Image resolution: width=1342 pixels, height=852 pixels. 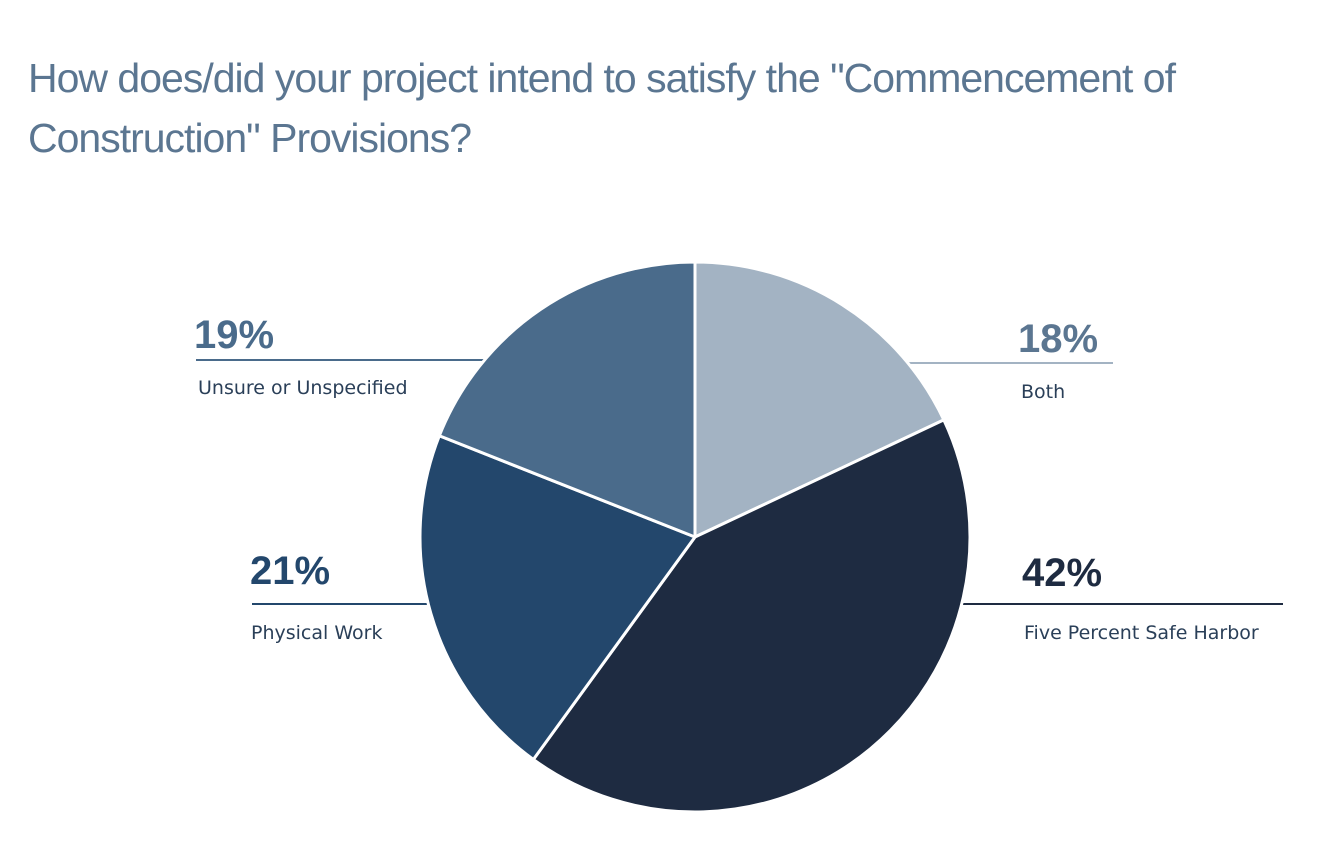 What do you see at coordinates (316, 633) in the screenshot?
I see `slice-category-label: Physical Work` at bounding box center [316, 633].